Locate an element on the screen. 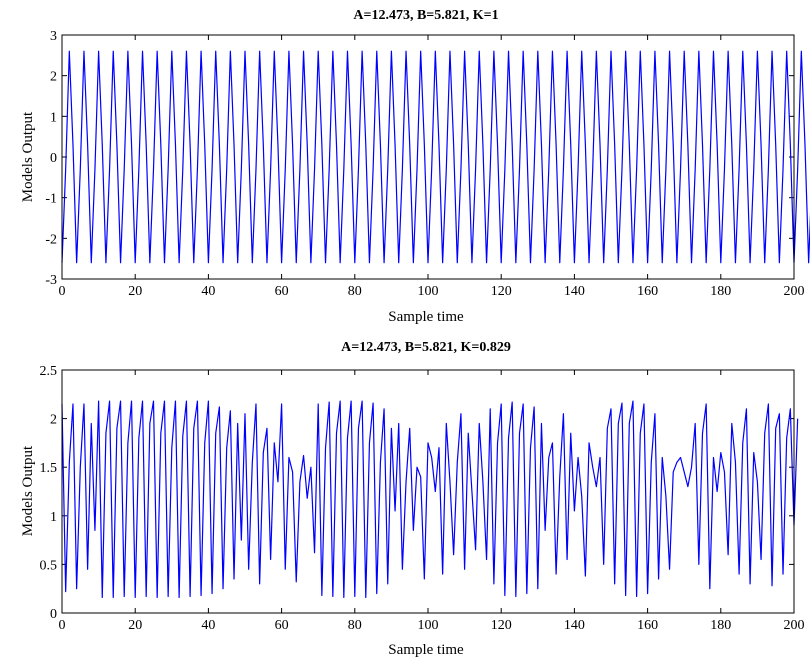 This screenshot has height=660, width=810. y-tick-label: 0.5 is located at coordinates (49, 565).